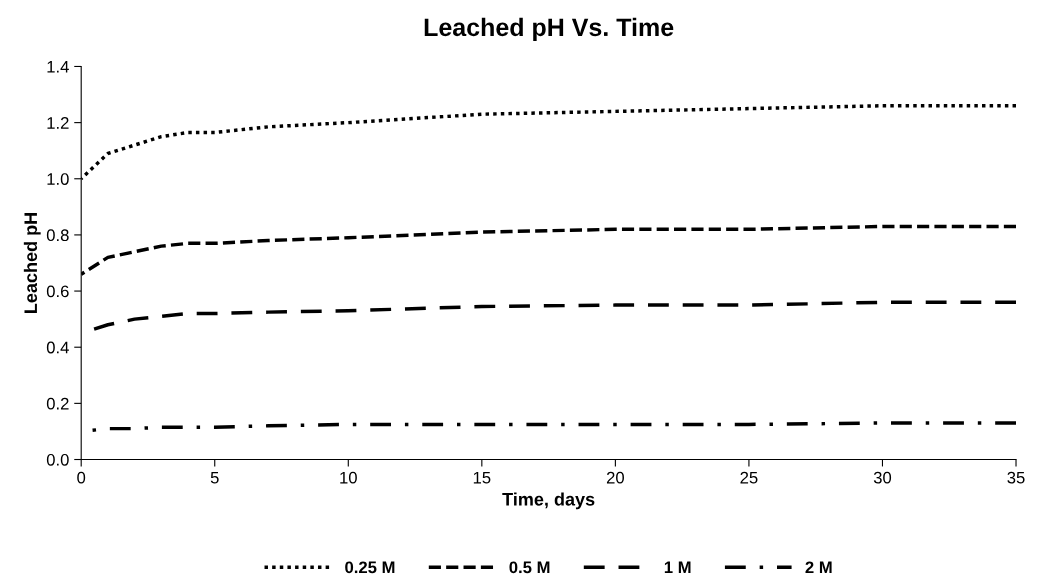 The image size is (1041, 578). What do you see at coordinates (818, 567) in the screenshot?
I see `legend-label: 2 M` at bounding box center [818, 567].